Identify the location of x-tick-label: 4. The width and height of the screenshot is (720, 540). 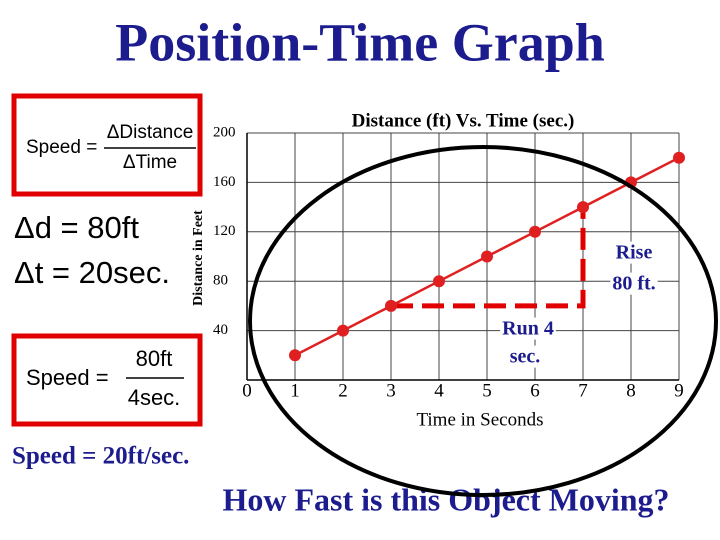
(439, 390).